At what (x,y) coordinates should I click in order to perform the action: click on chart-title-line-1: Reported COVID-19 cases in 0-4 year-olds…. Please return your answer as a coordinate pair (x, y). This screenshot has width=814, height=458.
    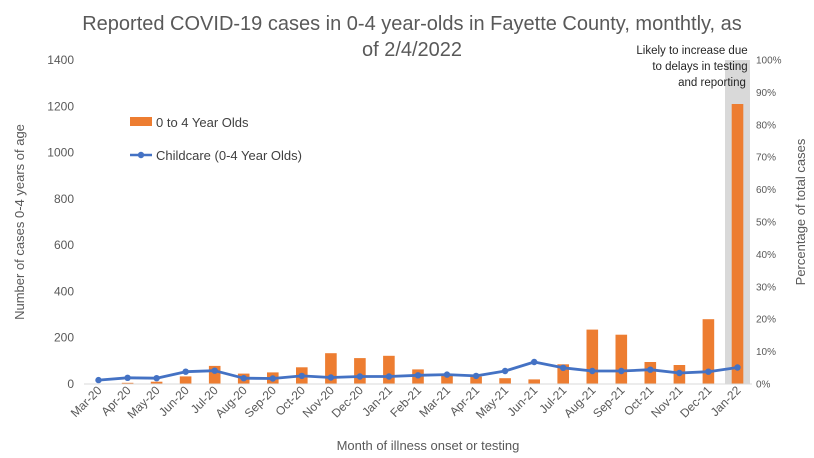
    Looking at the image, I should click on (412, 24).